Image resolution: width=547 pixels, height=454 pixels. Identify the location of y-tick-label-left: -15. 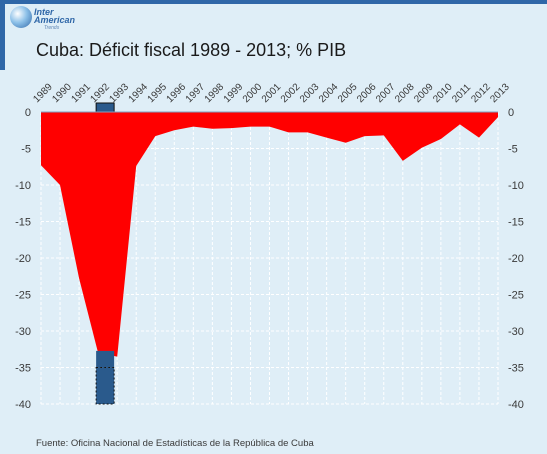
(23, 223).